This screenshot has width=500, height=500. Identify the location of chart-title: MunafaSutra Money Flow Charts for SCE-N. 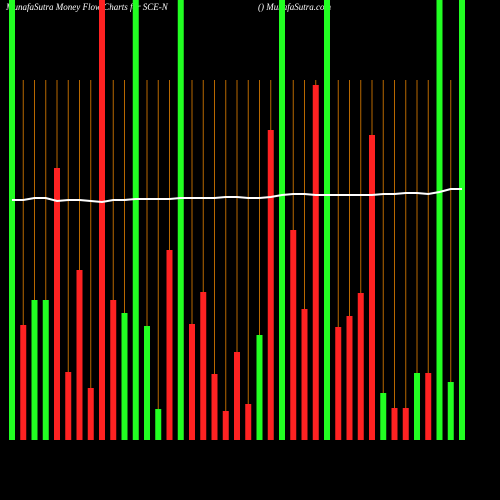
(87, 7).